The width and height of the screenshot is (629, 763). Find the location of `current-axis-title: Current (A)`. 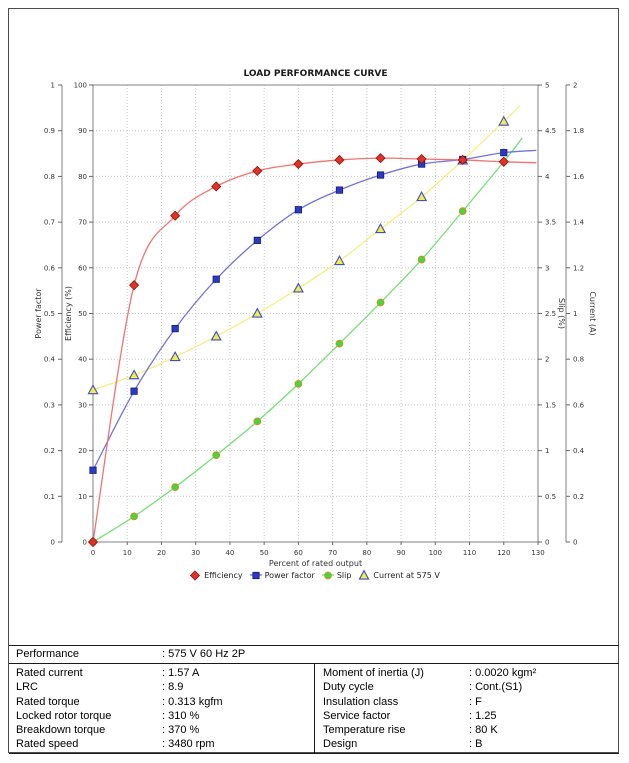

current-axis-title: Current (A) is located at coordinates (592, 313).